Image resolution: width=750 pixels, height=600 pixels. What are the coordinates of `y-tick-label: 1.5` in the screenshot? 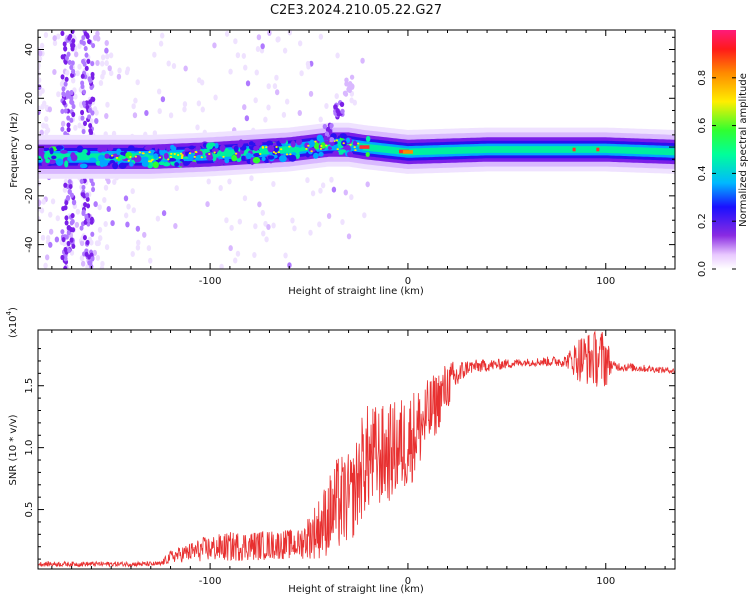 It's located at (29, 386).